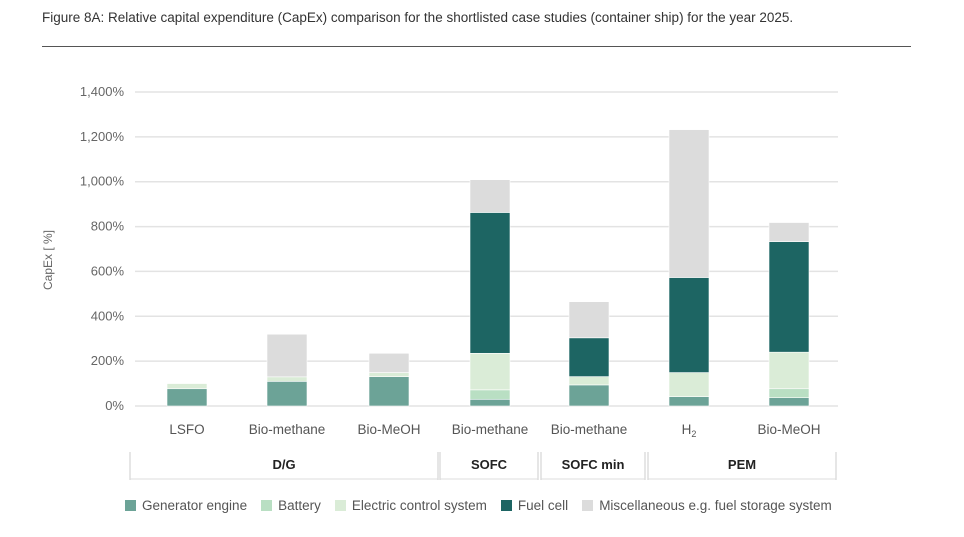 Image resolution: width=964 pixels, height=537 pixels. What do you see at coordinates (283, 464) in the screenshot?
I see `group-label: D/G` at bounding box center [283, 464].